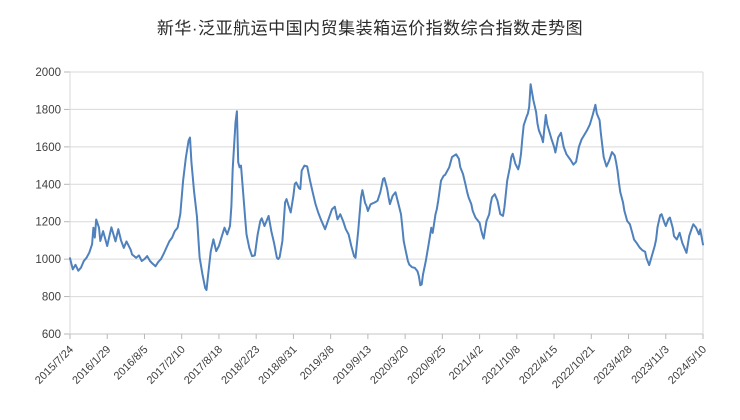 The height and width of the screenshot is (420, 740). Describe the element at coordinates (650, 365) in the screenshot. I see `x-axis-label: 2023/11/3` at that location.